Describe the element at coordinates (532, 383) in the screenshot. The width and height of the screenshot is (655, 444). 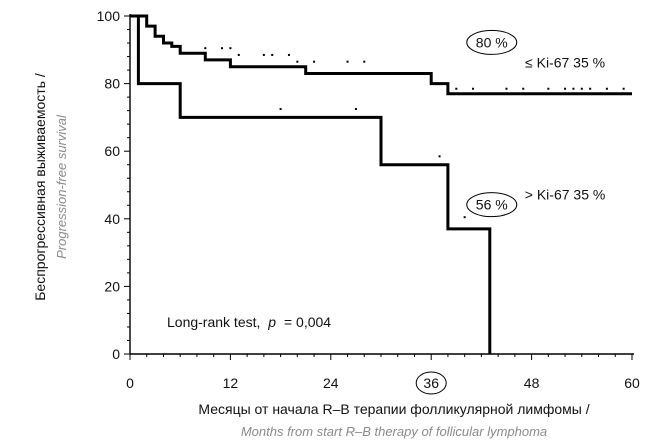
I see `x-tick-label: 48` at that location.